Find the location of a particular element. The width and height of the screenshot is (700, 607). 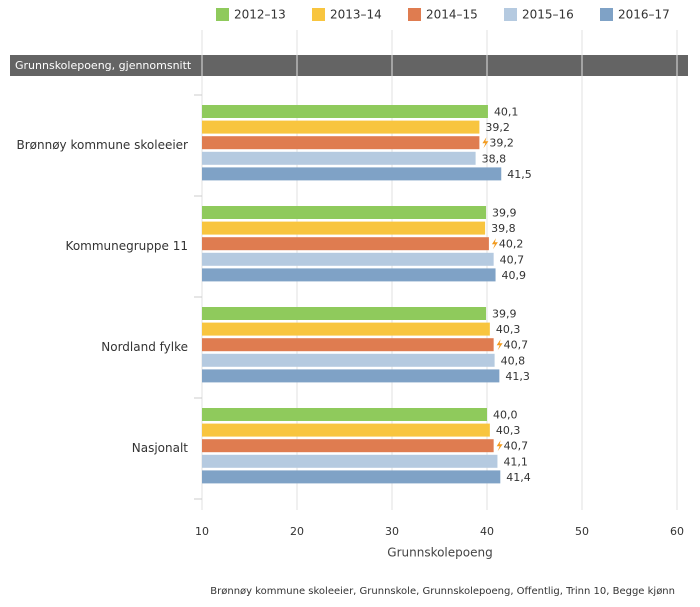

value-label: 41,4 is located at coordinates (518, 477).